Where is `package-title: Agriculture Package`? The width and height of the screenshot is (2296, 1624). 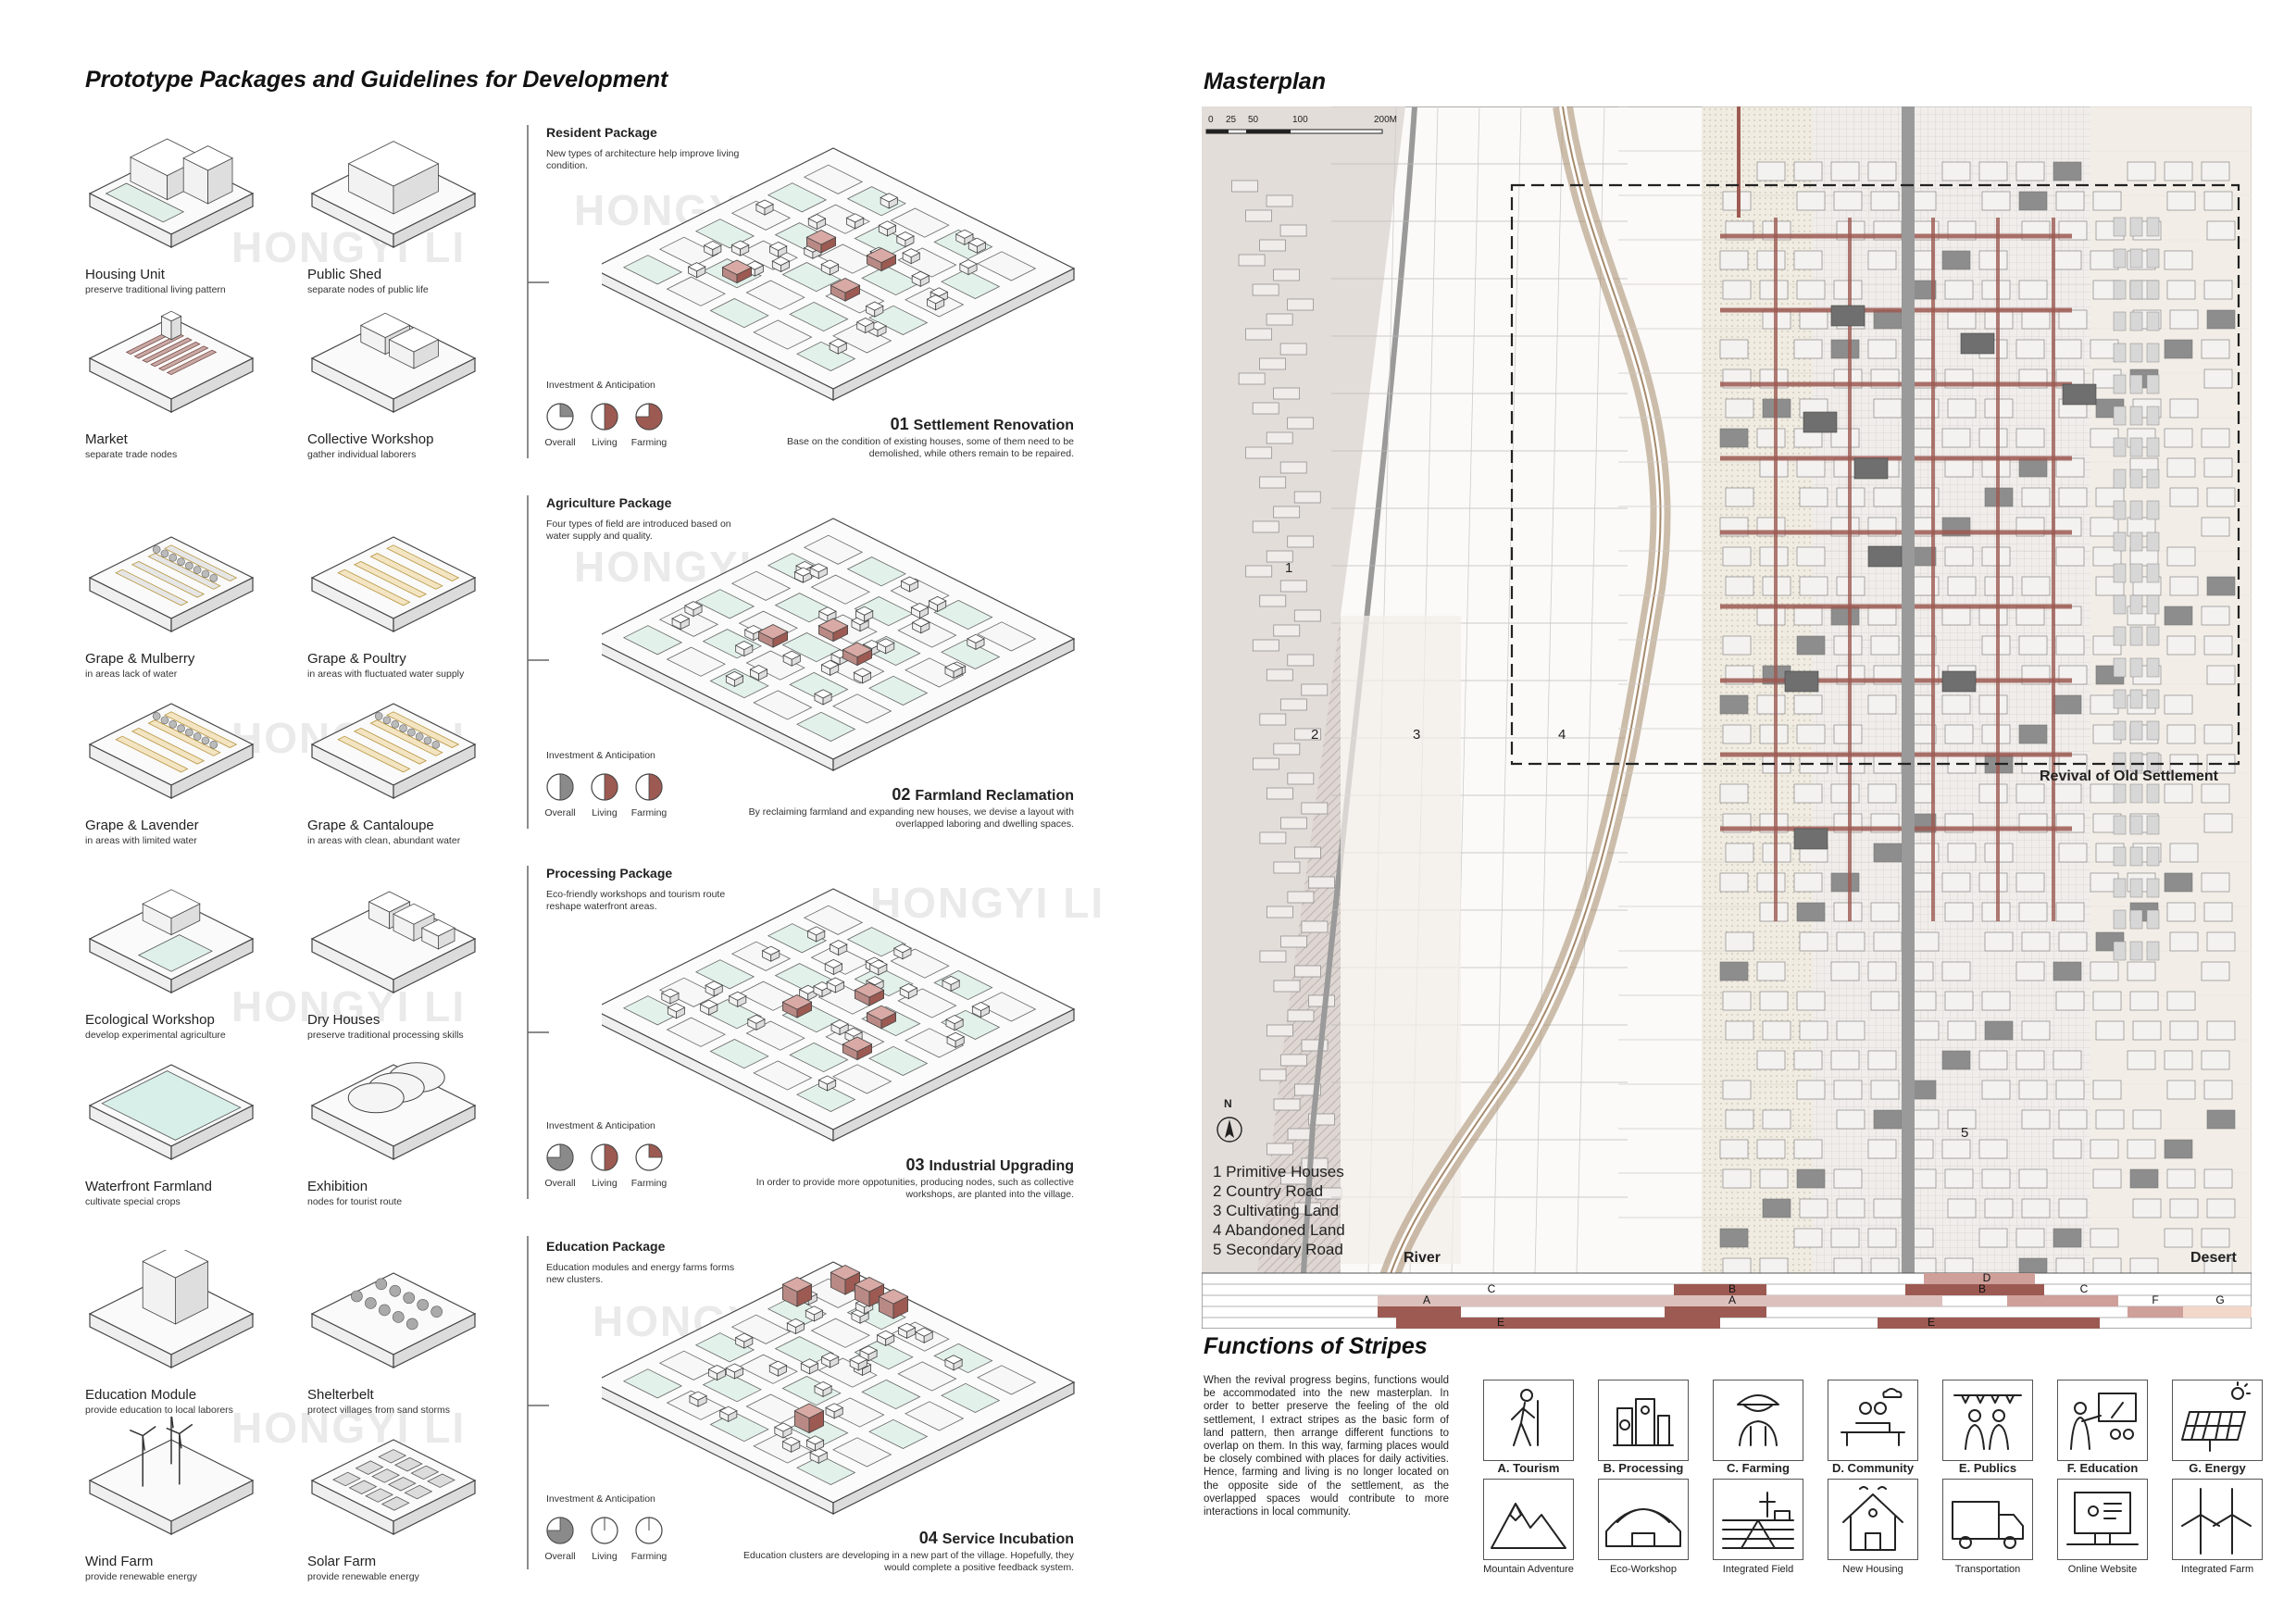
package-title: Agriculture Package is located at coordinates (609, 503).